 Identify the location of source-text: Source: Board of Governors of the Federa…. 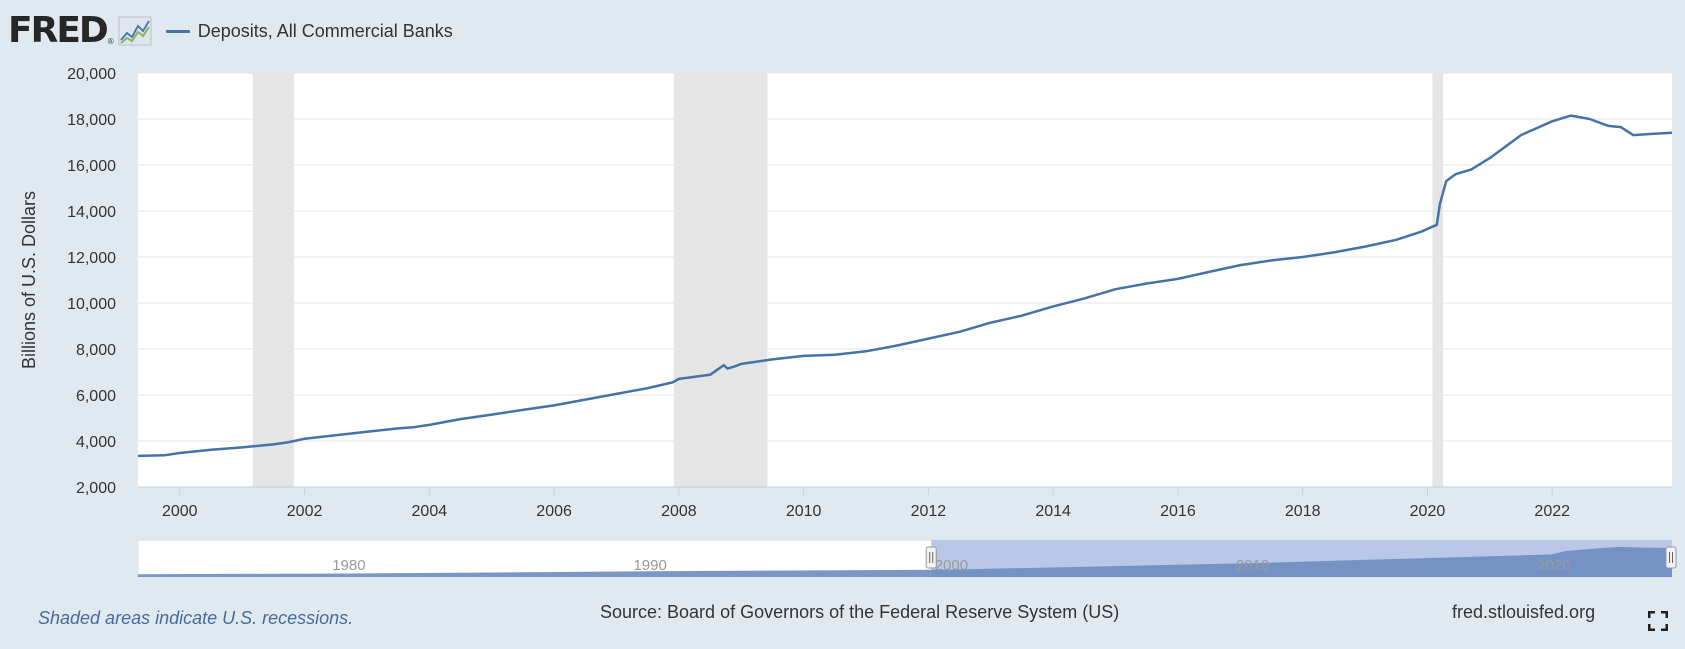
(860, 612).